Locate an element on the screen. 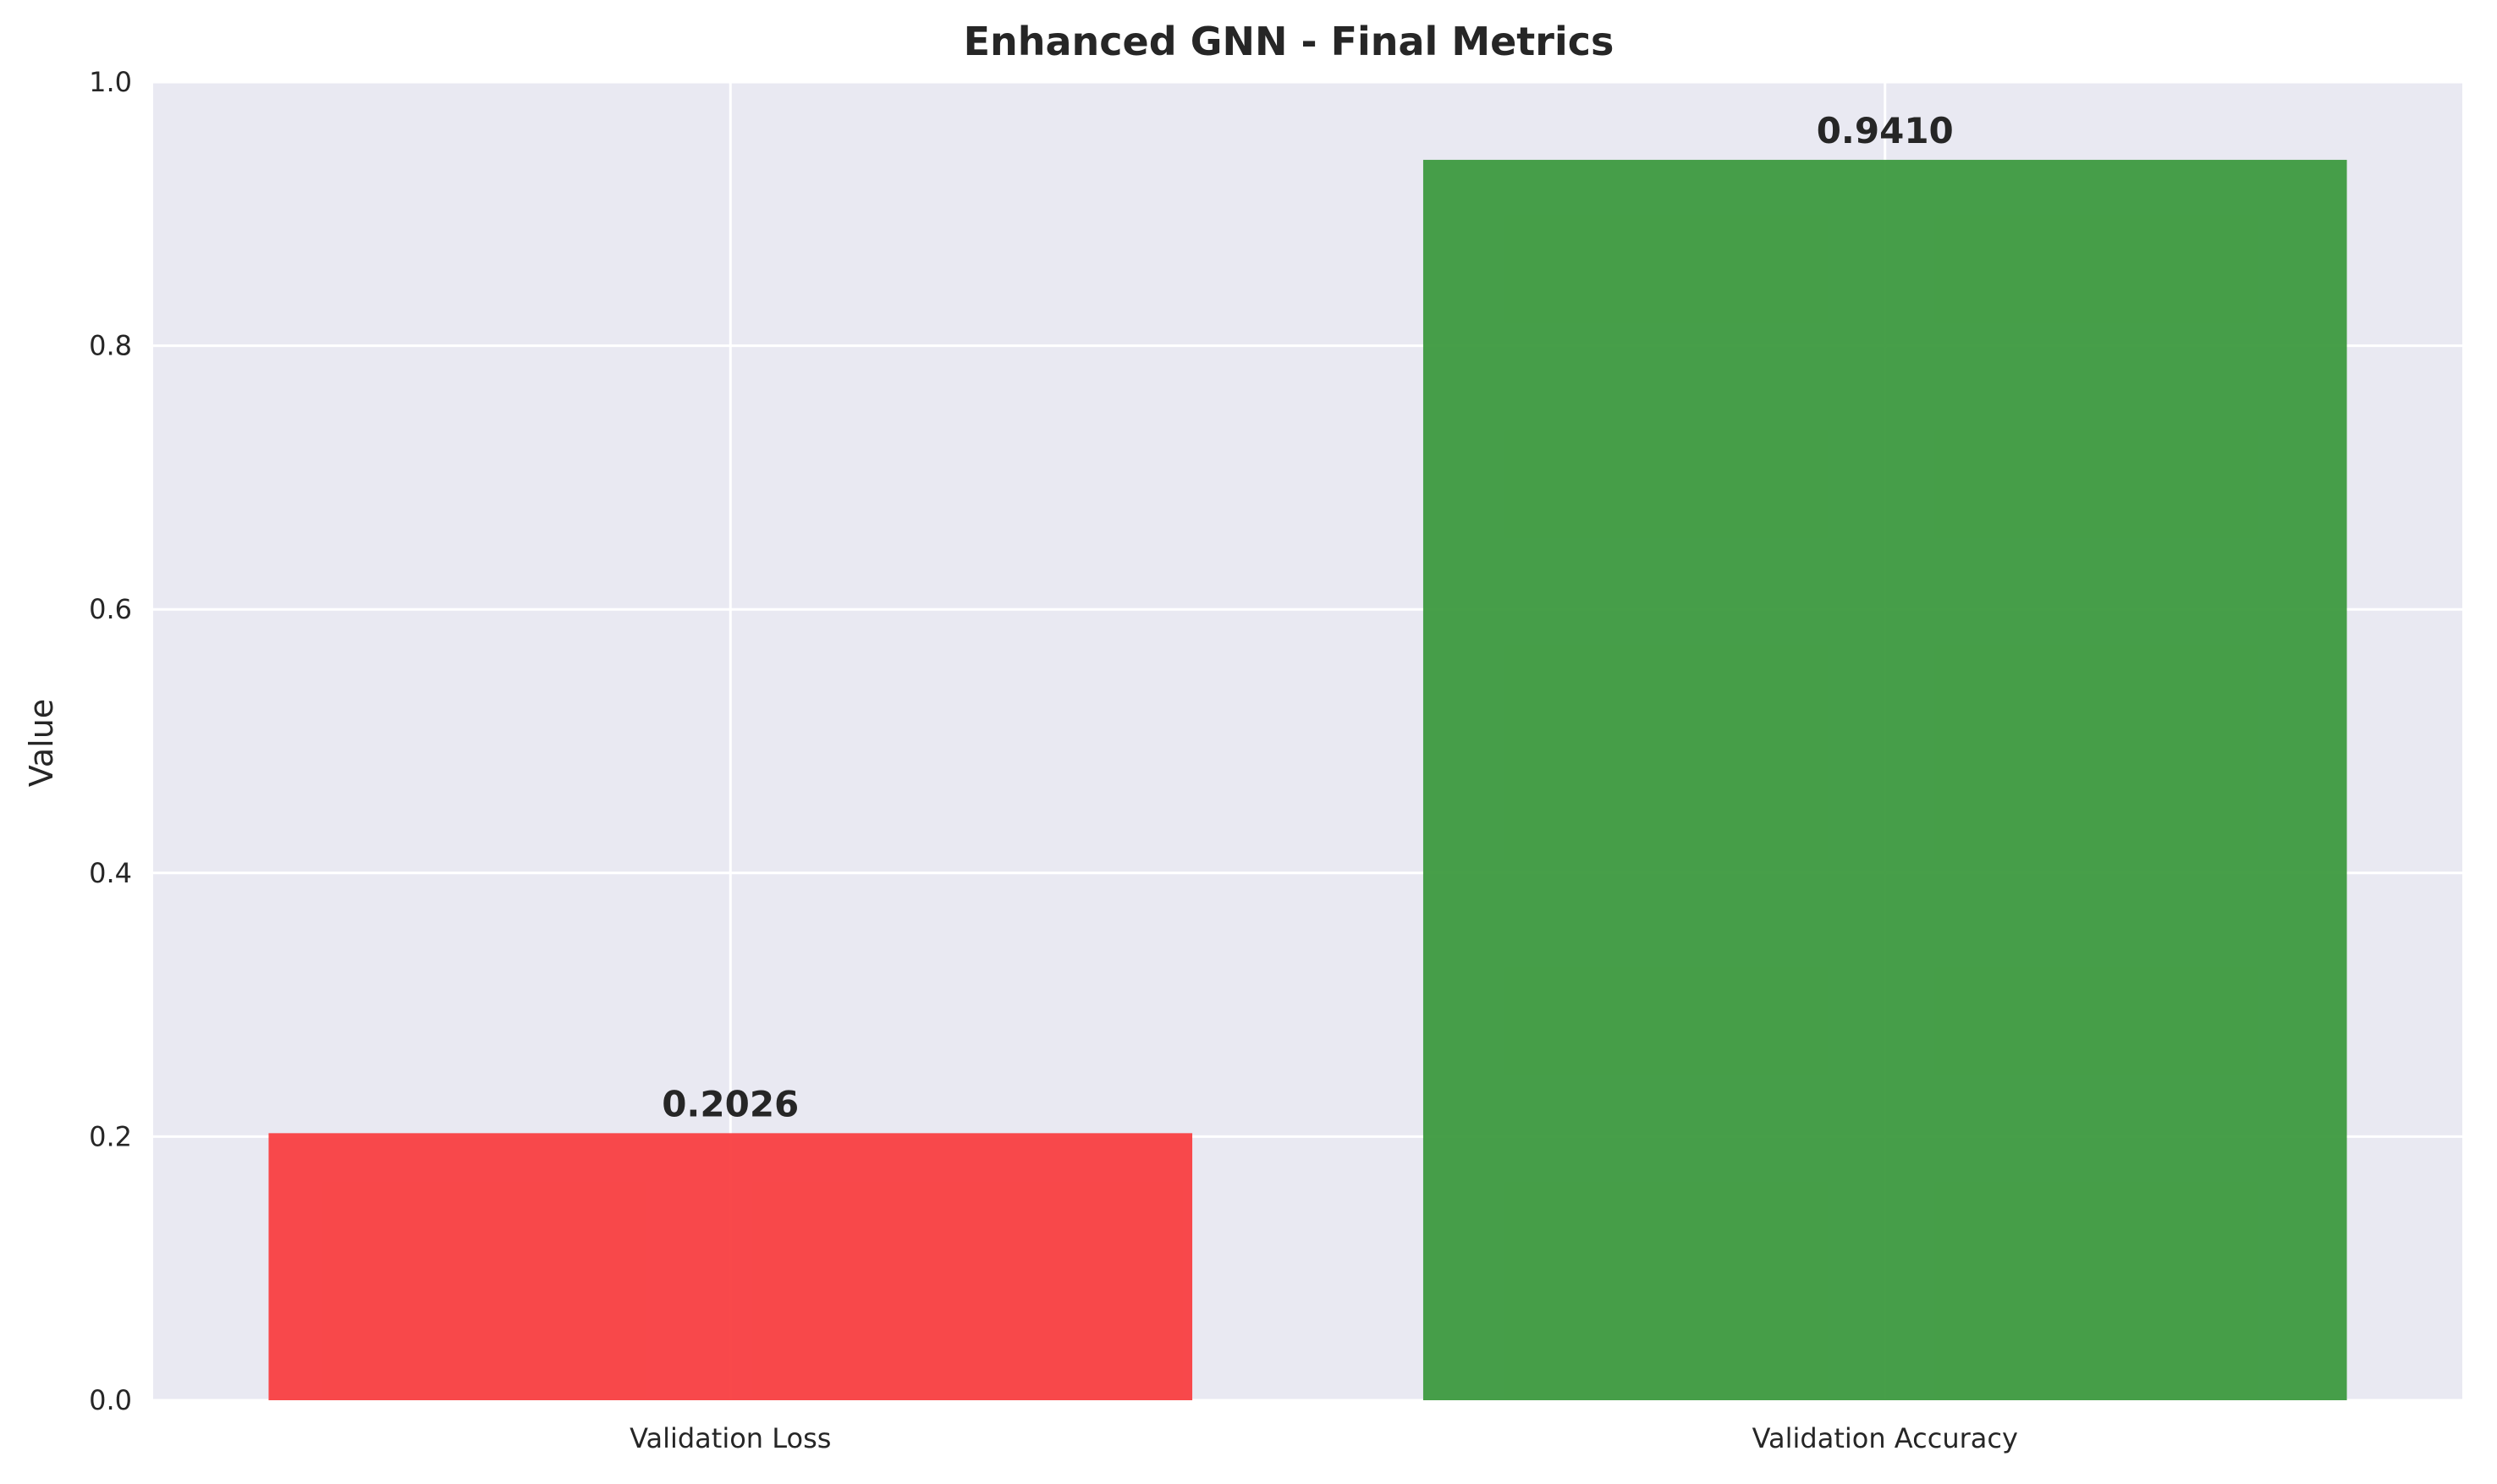 The image size is (2497, 1484). bar-validation-loss is located at coordinates (730, 1266).